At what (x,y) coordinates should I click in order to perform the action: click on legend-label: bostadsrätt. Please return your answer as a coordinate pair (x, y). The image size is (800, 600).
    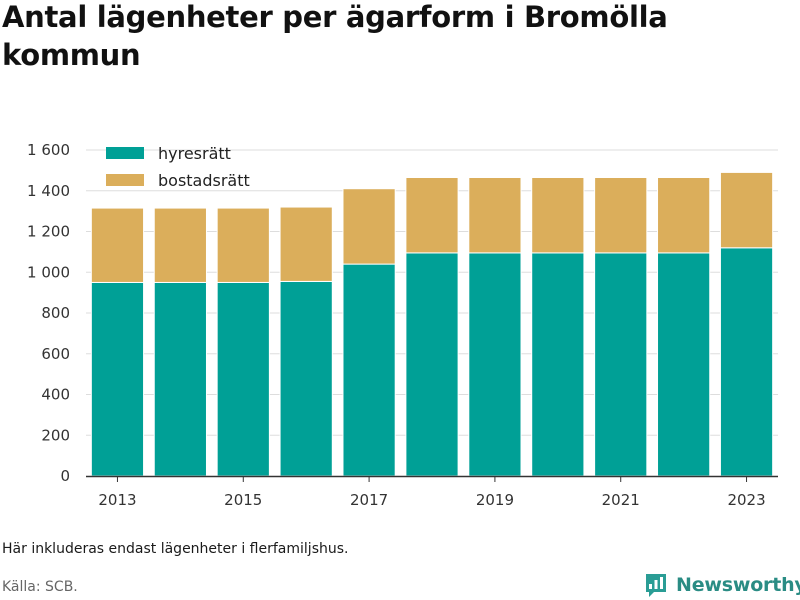
    Looking at the image, I should click on (204, 180).